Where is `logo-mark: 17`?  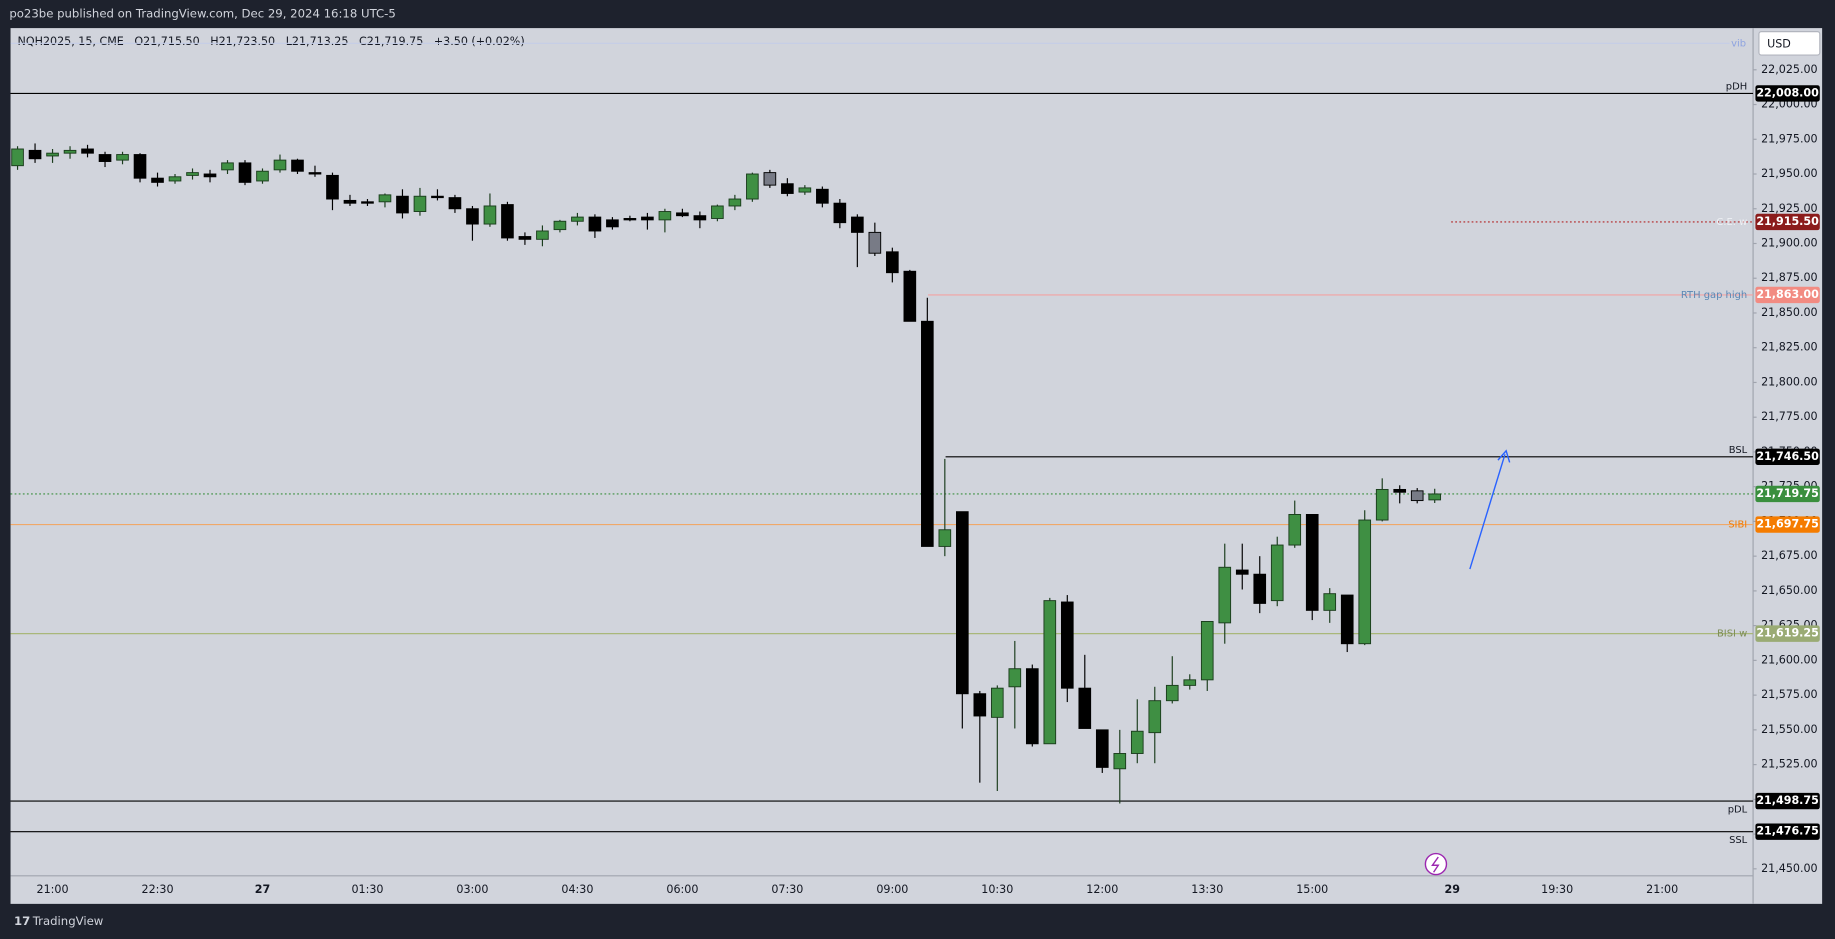
logo-mark: 17 is located at coordinates (22, 921).